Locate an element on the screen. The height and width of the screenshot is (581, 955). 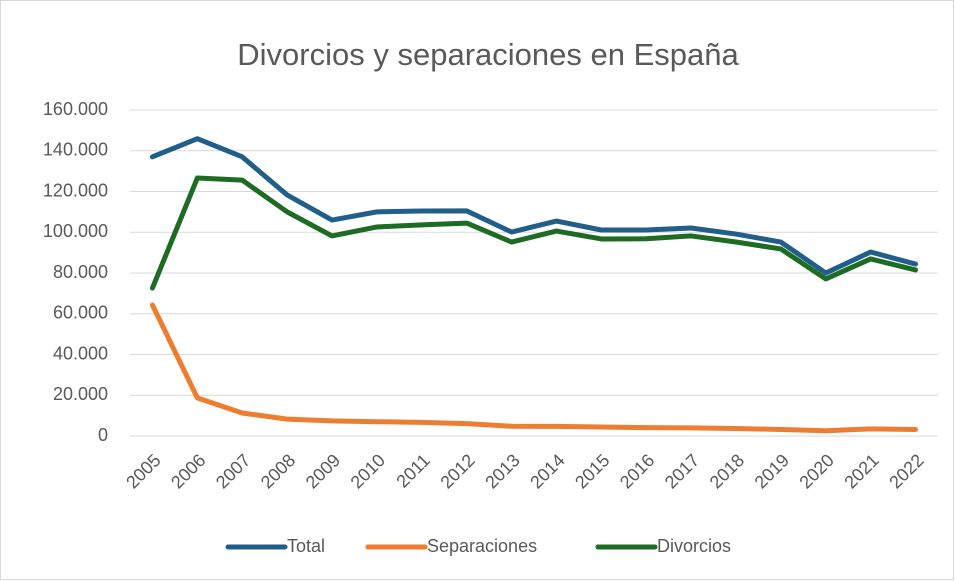
y-tick-label: 140.000 is located at coordinates (75, 150).